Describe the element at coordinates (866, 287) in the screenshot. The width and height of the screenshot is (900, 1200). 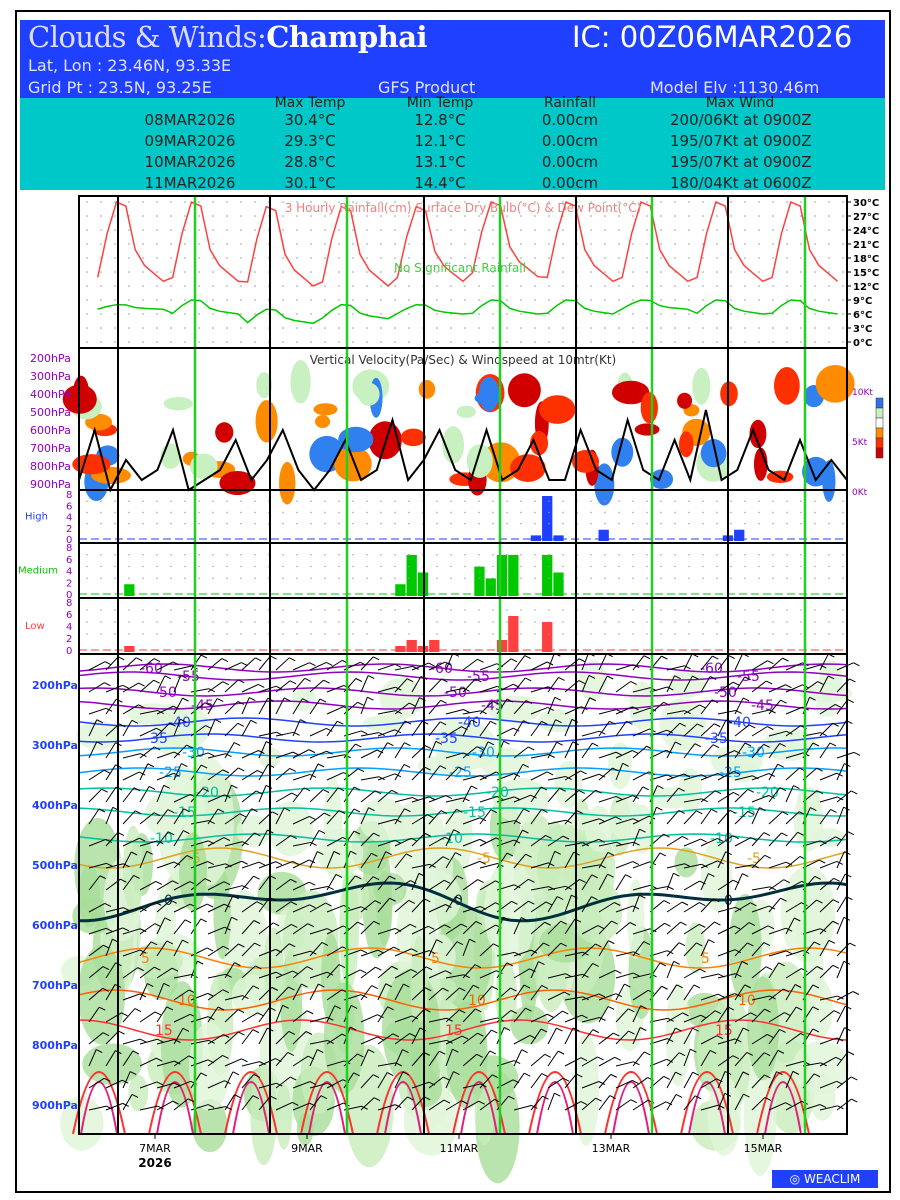
I see `temp-tick-label: 12°C` at that location.